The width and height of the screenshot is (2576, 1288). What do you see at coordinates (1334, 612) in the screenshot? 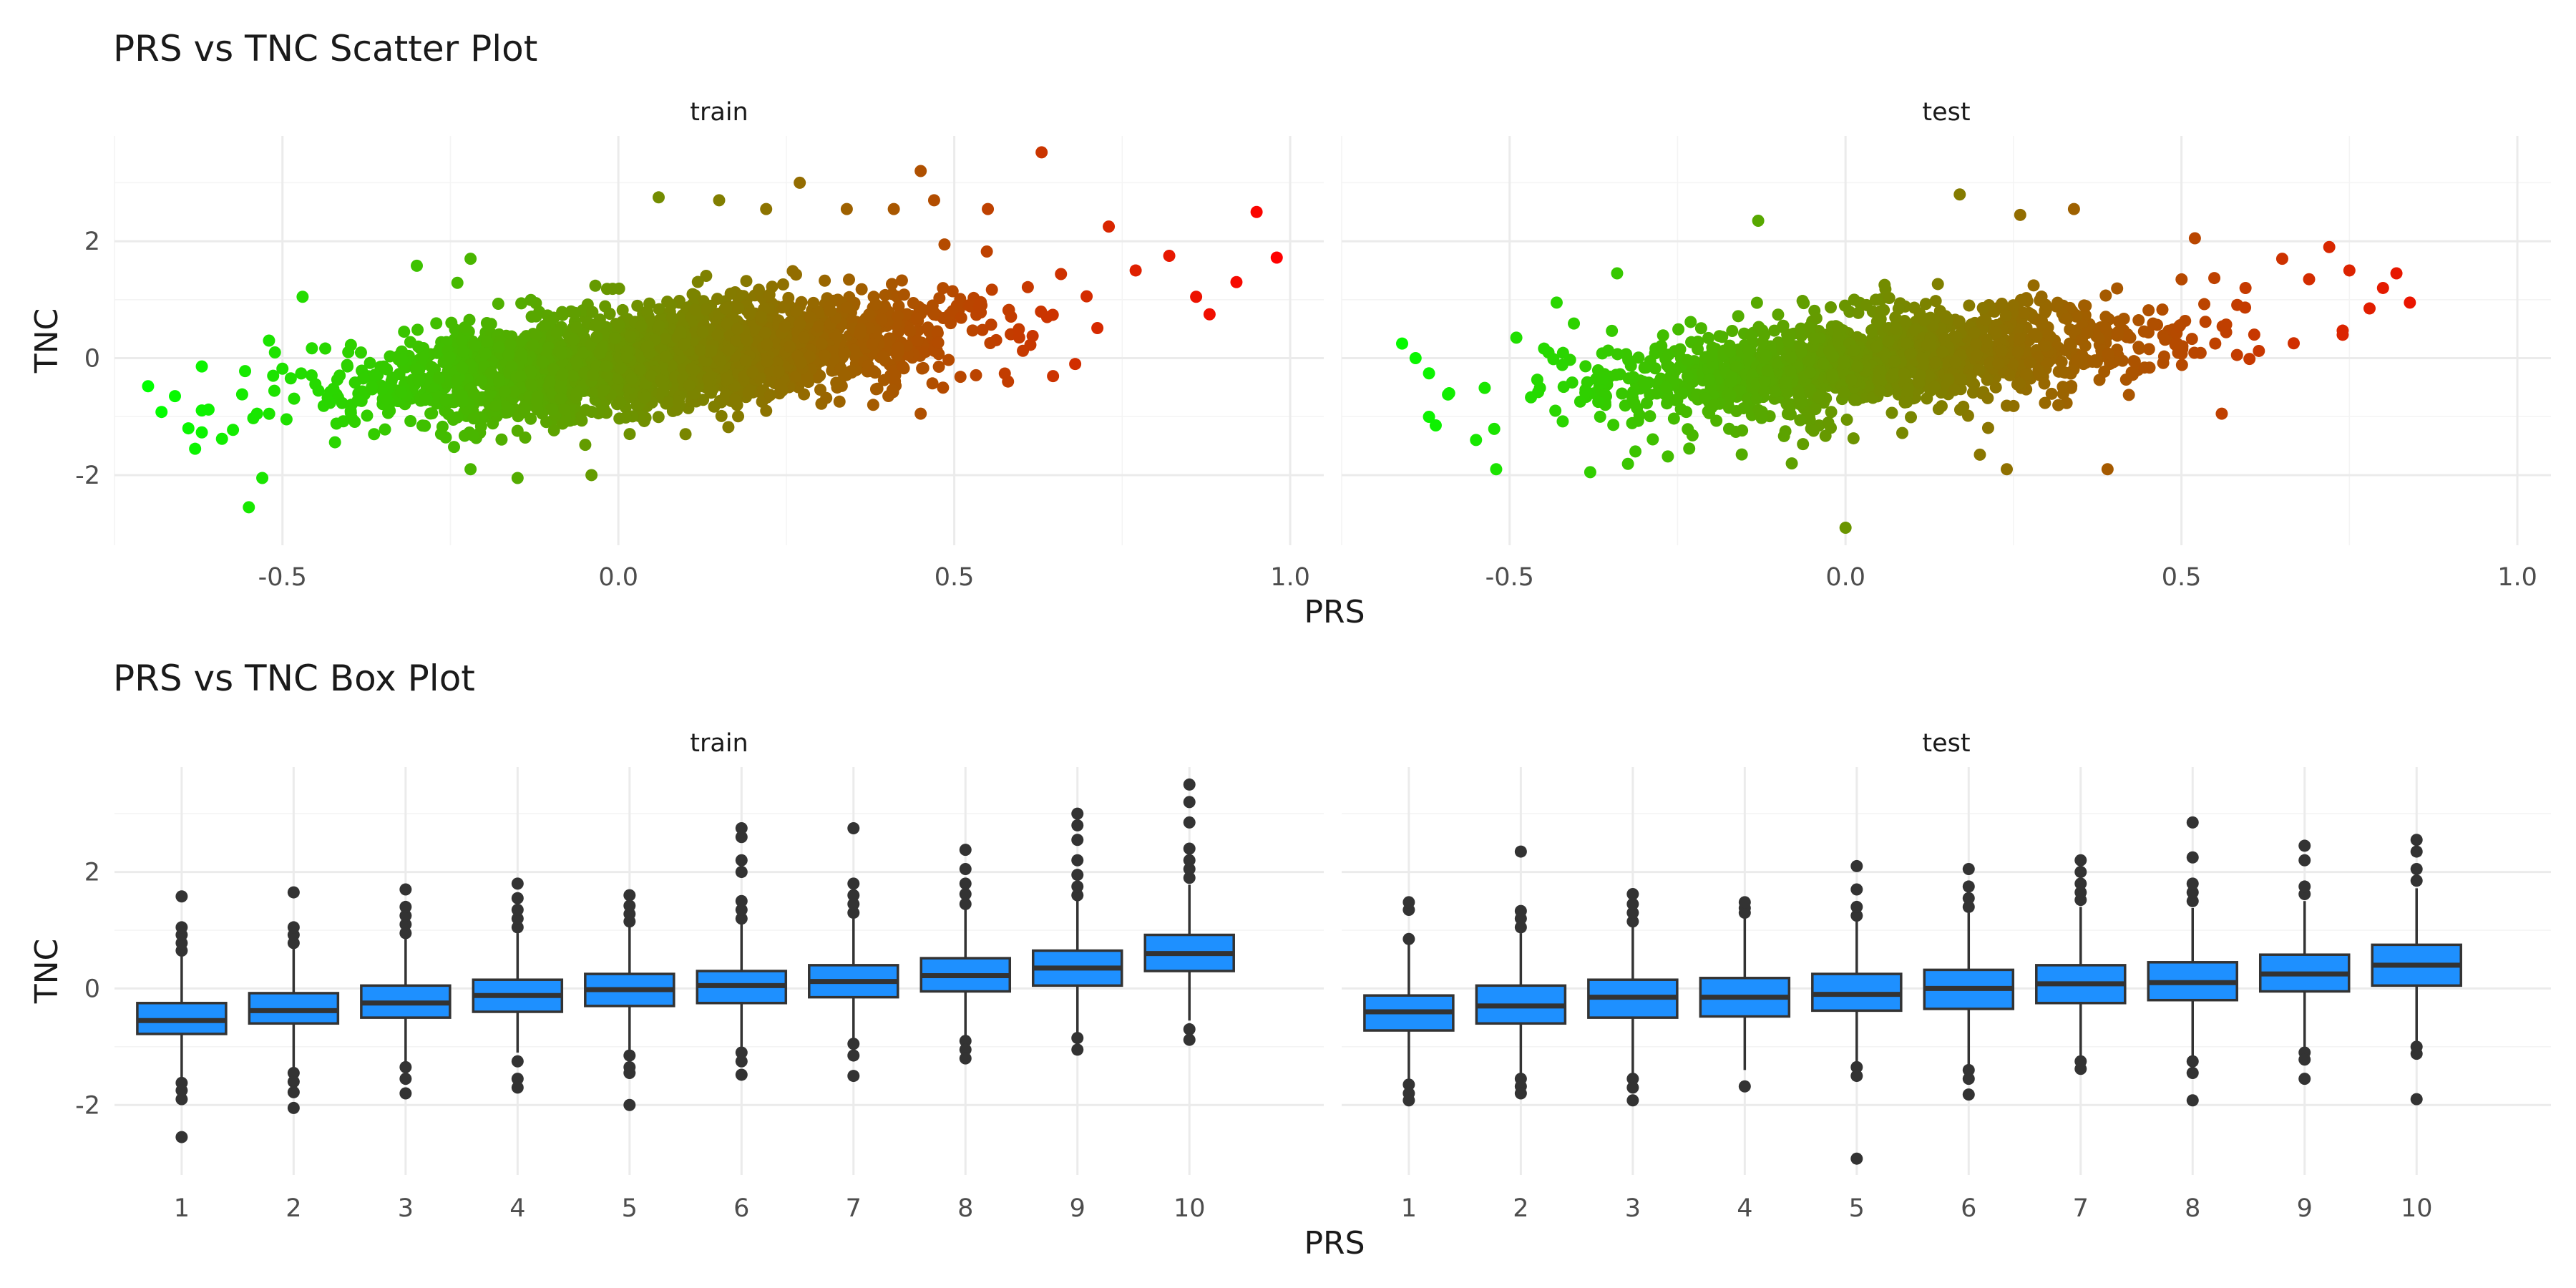
I see `scatter-x-axis-title: PRS` at bounding box center [1334, 612].